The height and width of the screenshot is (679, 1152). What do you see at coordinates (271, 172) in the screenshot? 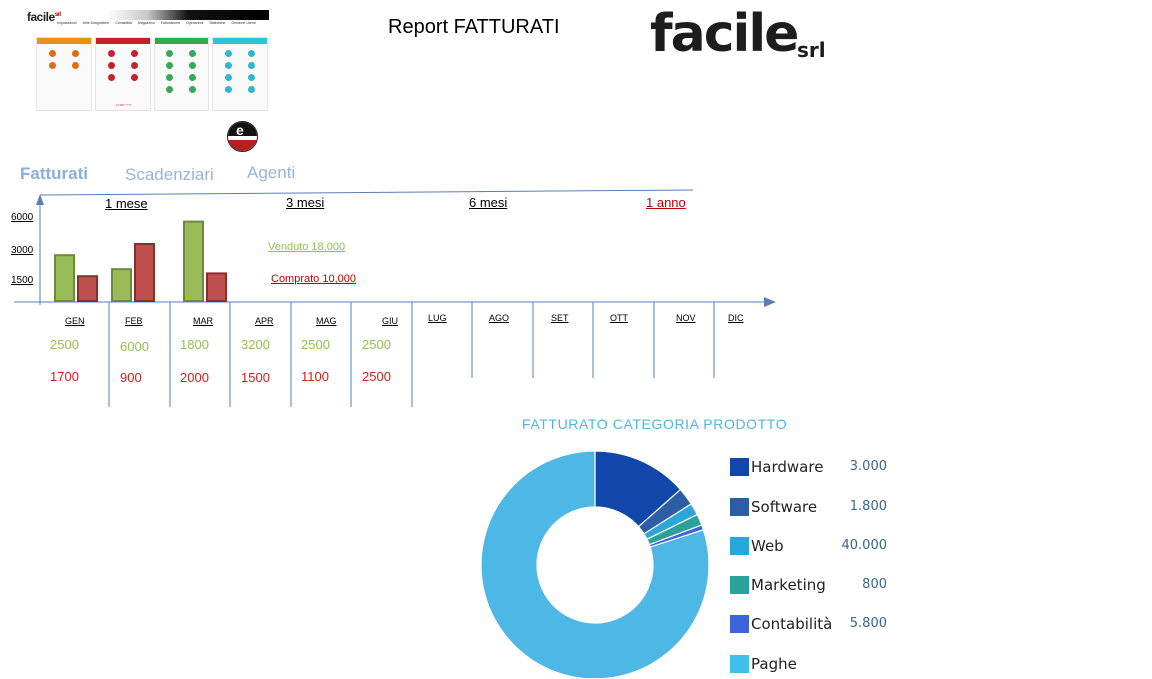
I see `tab-agenti: Agenti` at bounding box center [271, 172].